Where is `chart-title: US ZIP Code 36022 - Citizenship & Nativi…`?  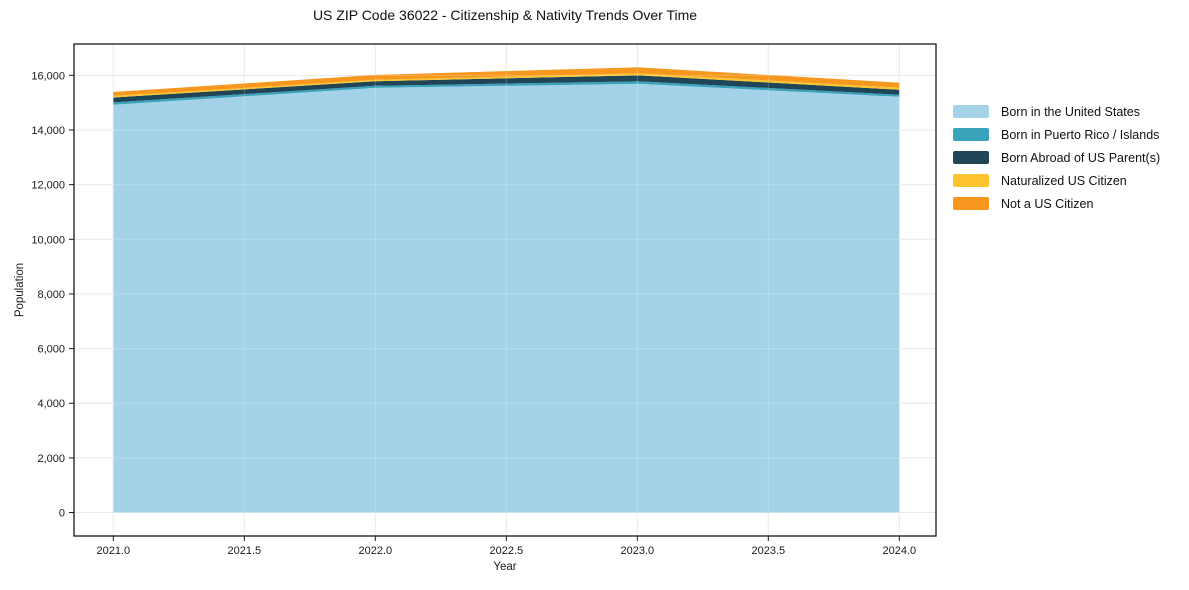 chart-title: US ZIP Code 36022 - Citizenship & Nativi… is located at coordinates (505, 15).